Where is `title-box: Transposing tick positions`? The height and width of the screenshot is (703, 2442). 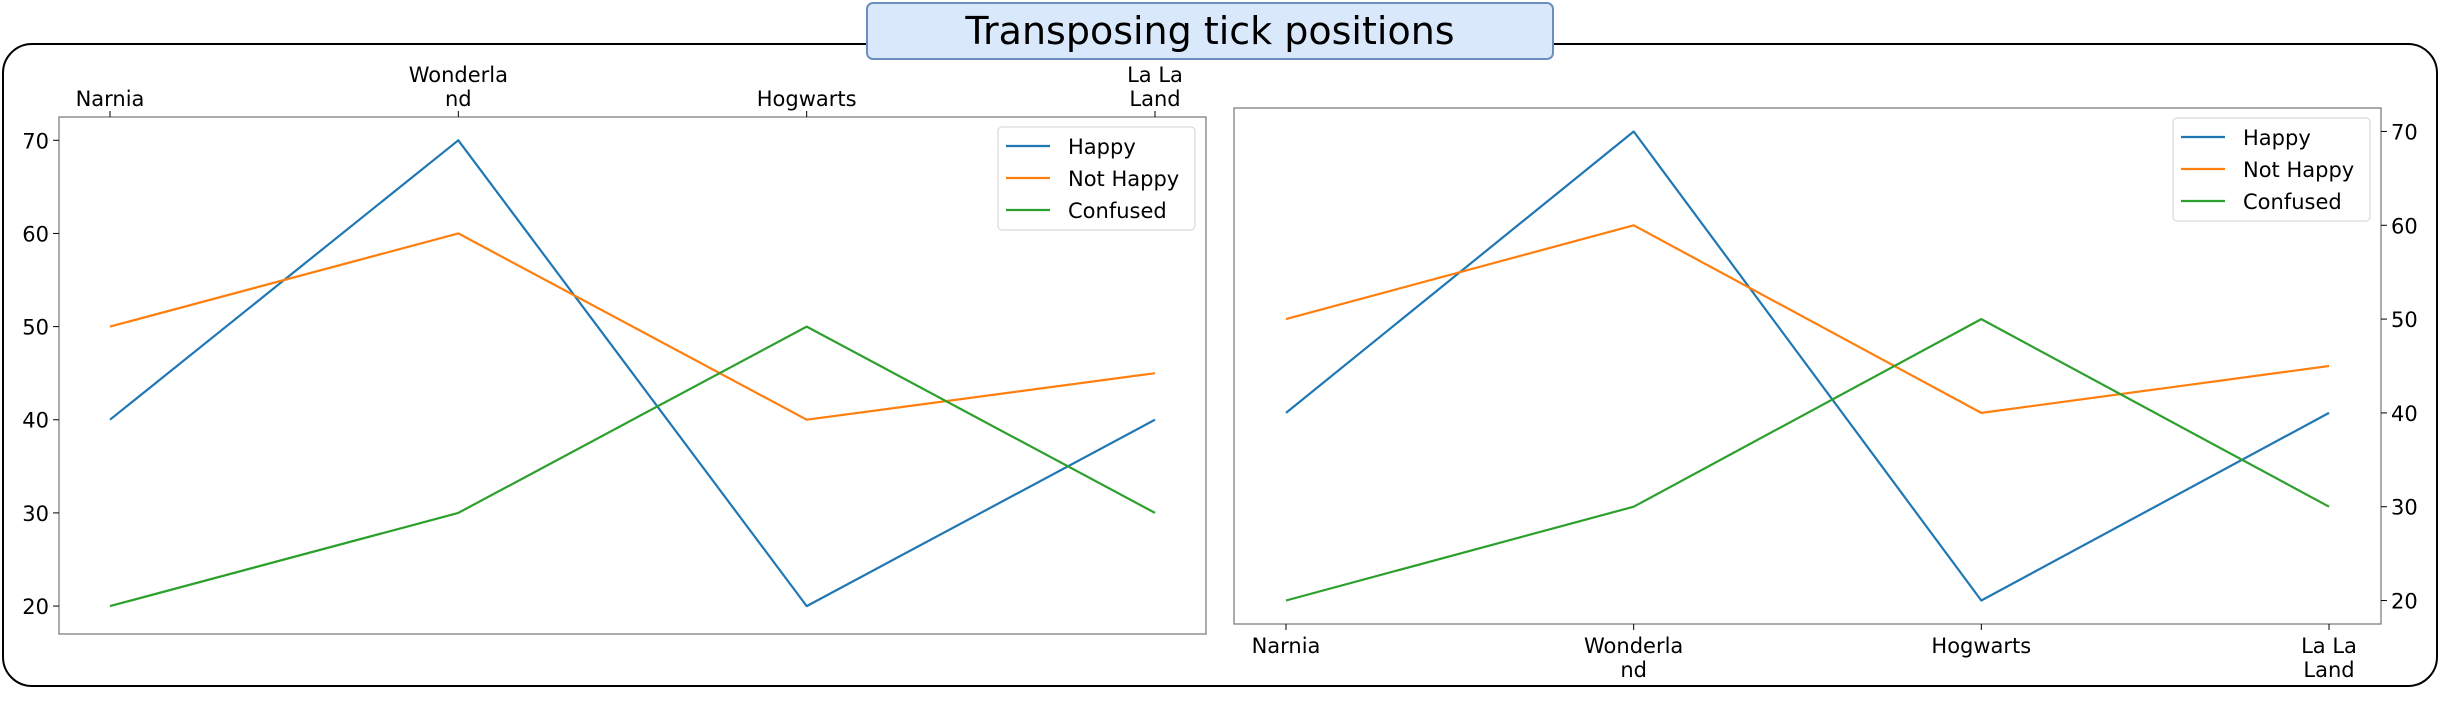
title-box: Transposing tick positions is located at coordinates (1210, 31).